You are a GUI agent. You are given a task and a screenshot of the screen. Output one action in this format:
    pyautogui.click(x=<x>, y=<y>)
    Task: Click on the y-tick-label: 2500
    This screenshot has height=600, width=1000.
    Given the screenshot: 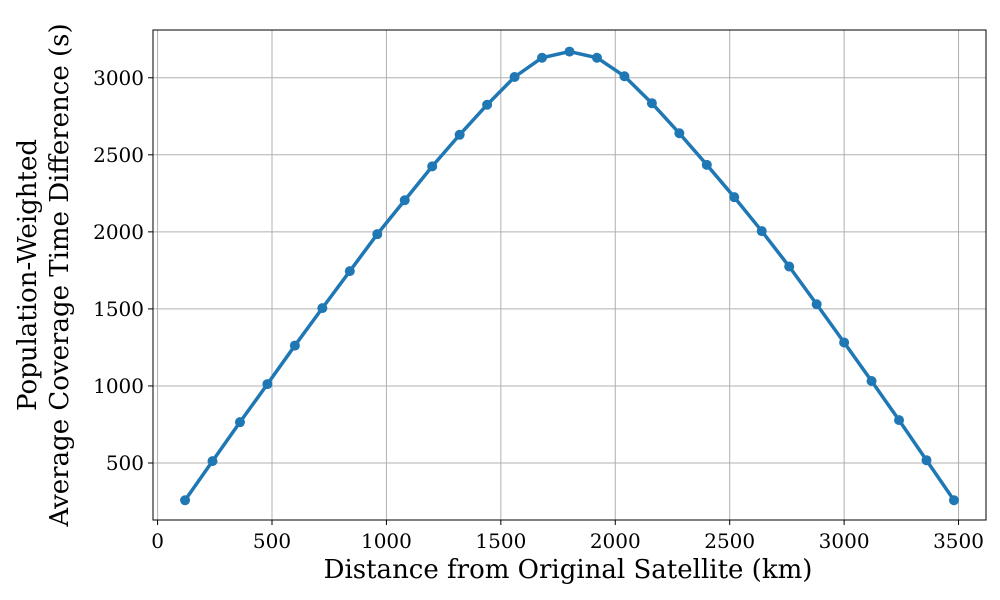 What is the action you would take?
    pyautogui.click(x=118, y=155)
    